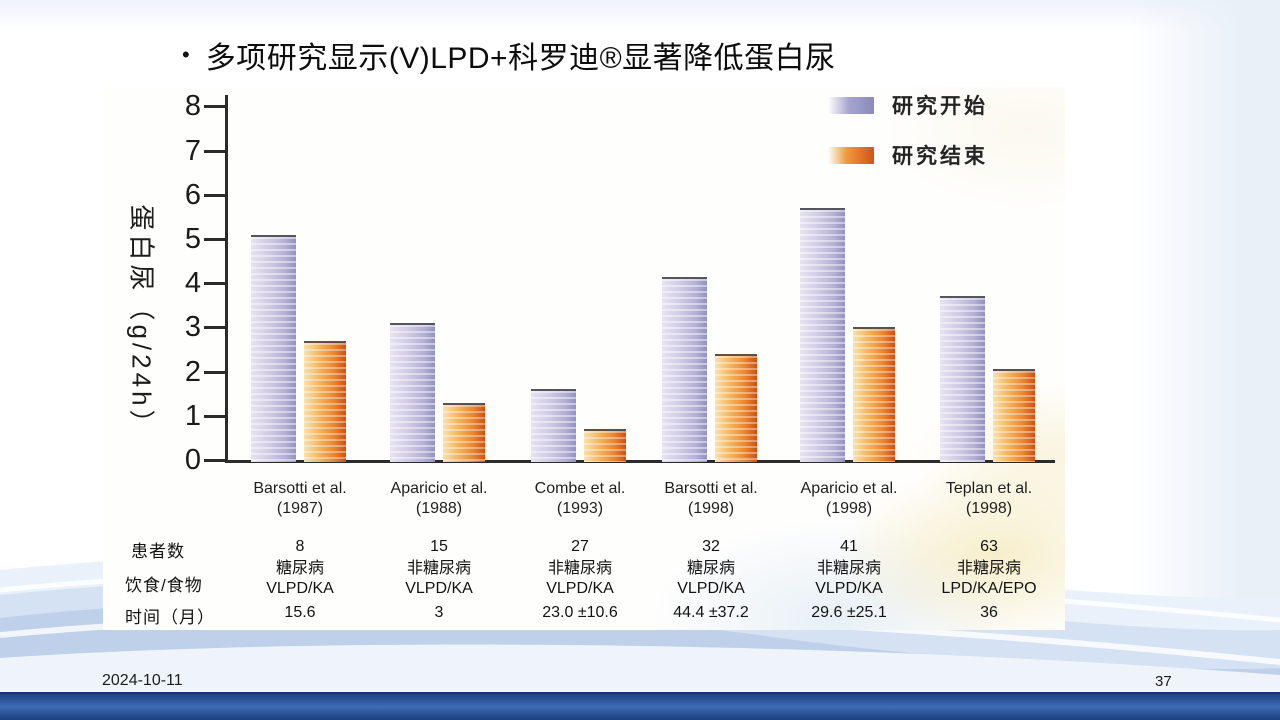 The image size is (1280, 720). I want to click on footer-page-number: 37, so click(1163, 681).